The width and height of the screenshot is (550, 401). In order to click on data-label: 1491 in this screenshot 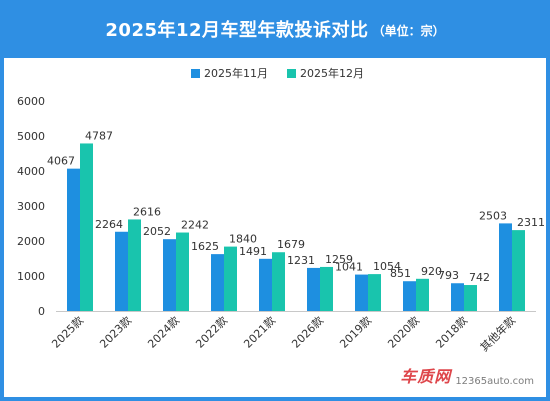, I will do `click(253, 251)`.